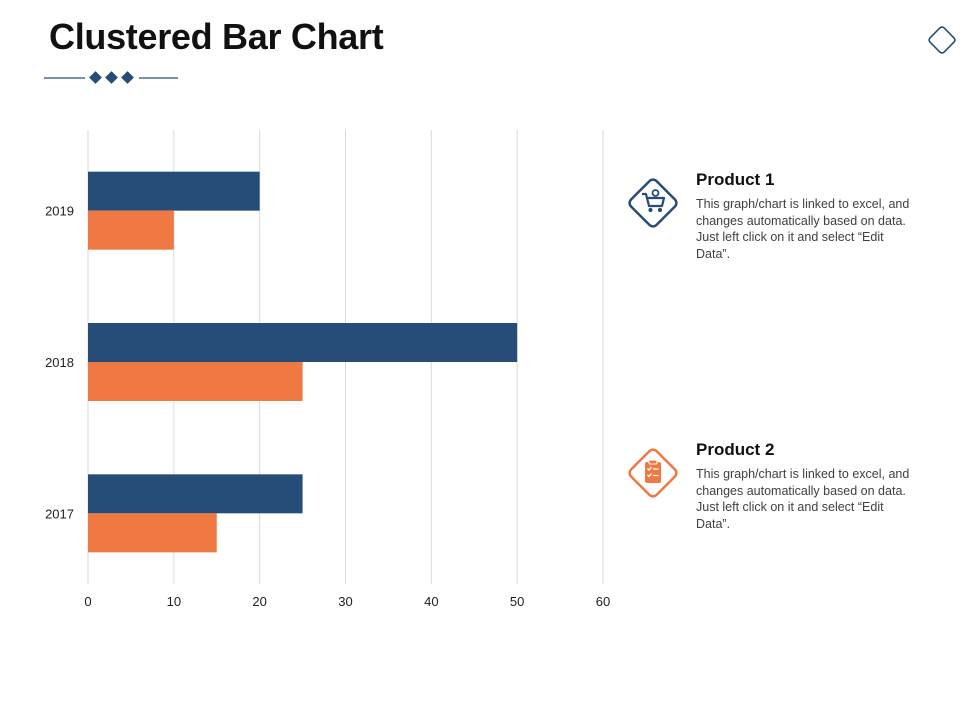 The height and width of the screenshot is (720, 960). I want to click on page-title: Clustered Bar Chart, so click(216, 36).